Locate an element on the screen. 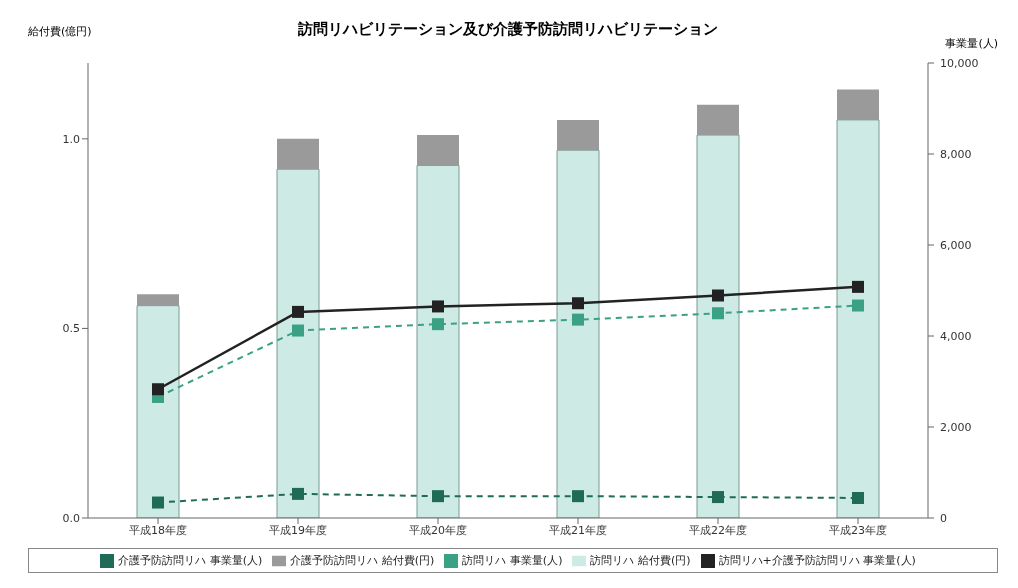 The image size is (1018, 588). legend-label: 訪問リハ 事業量(人) is located at coordinates (512, 560).